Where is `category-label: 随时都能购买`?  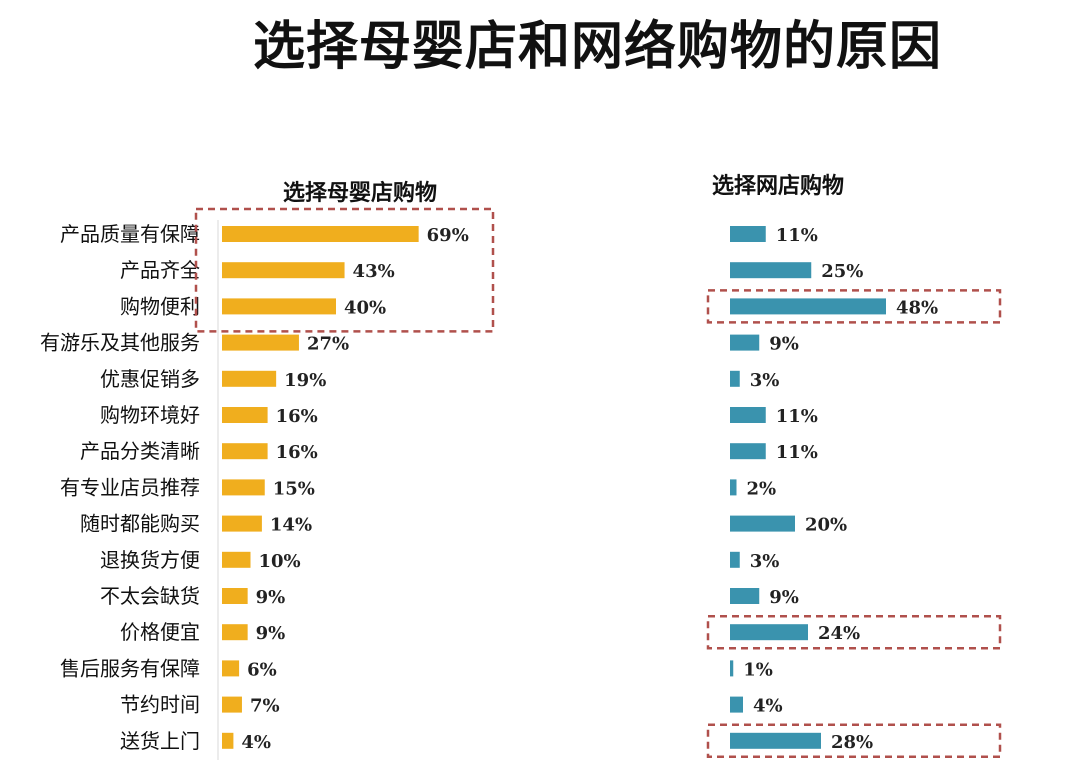 category-label: 随时都能购买 is located at coordinates (140, 524).